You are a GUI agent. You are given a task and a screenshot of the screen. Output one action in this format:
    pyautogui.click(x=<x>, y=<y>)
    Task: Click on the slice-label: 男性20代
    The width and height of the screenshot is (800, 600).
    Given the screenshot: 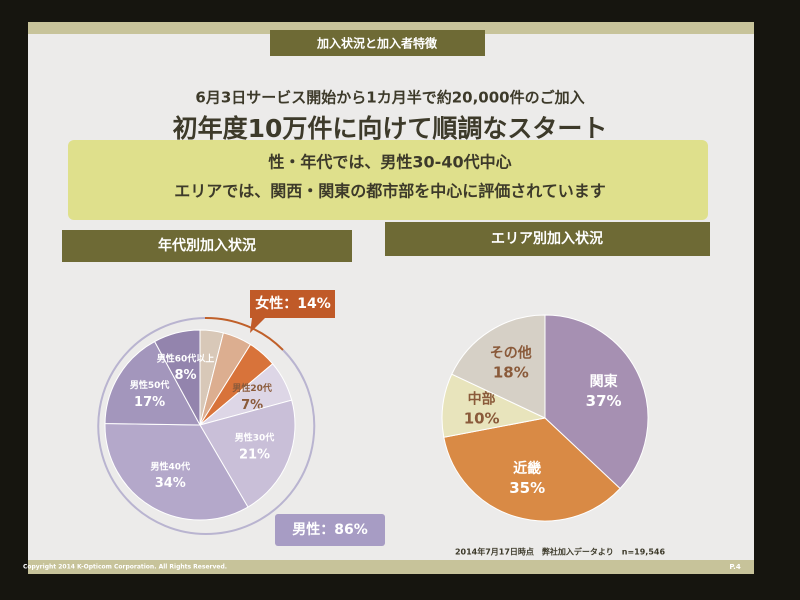 What is the action you would take?
    pyautogui.click(x=252, y=388)
    